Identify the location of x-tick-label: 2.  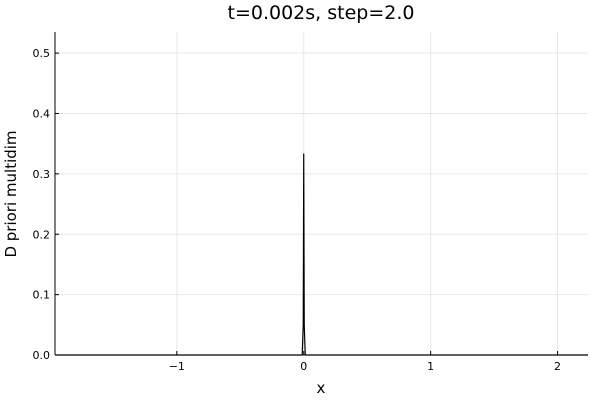
(557, 366).